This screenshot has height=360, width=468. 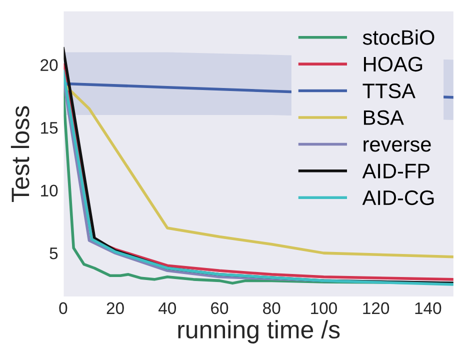 I want to click on x-tick-label: 60, so click(x=219, y=308).